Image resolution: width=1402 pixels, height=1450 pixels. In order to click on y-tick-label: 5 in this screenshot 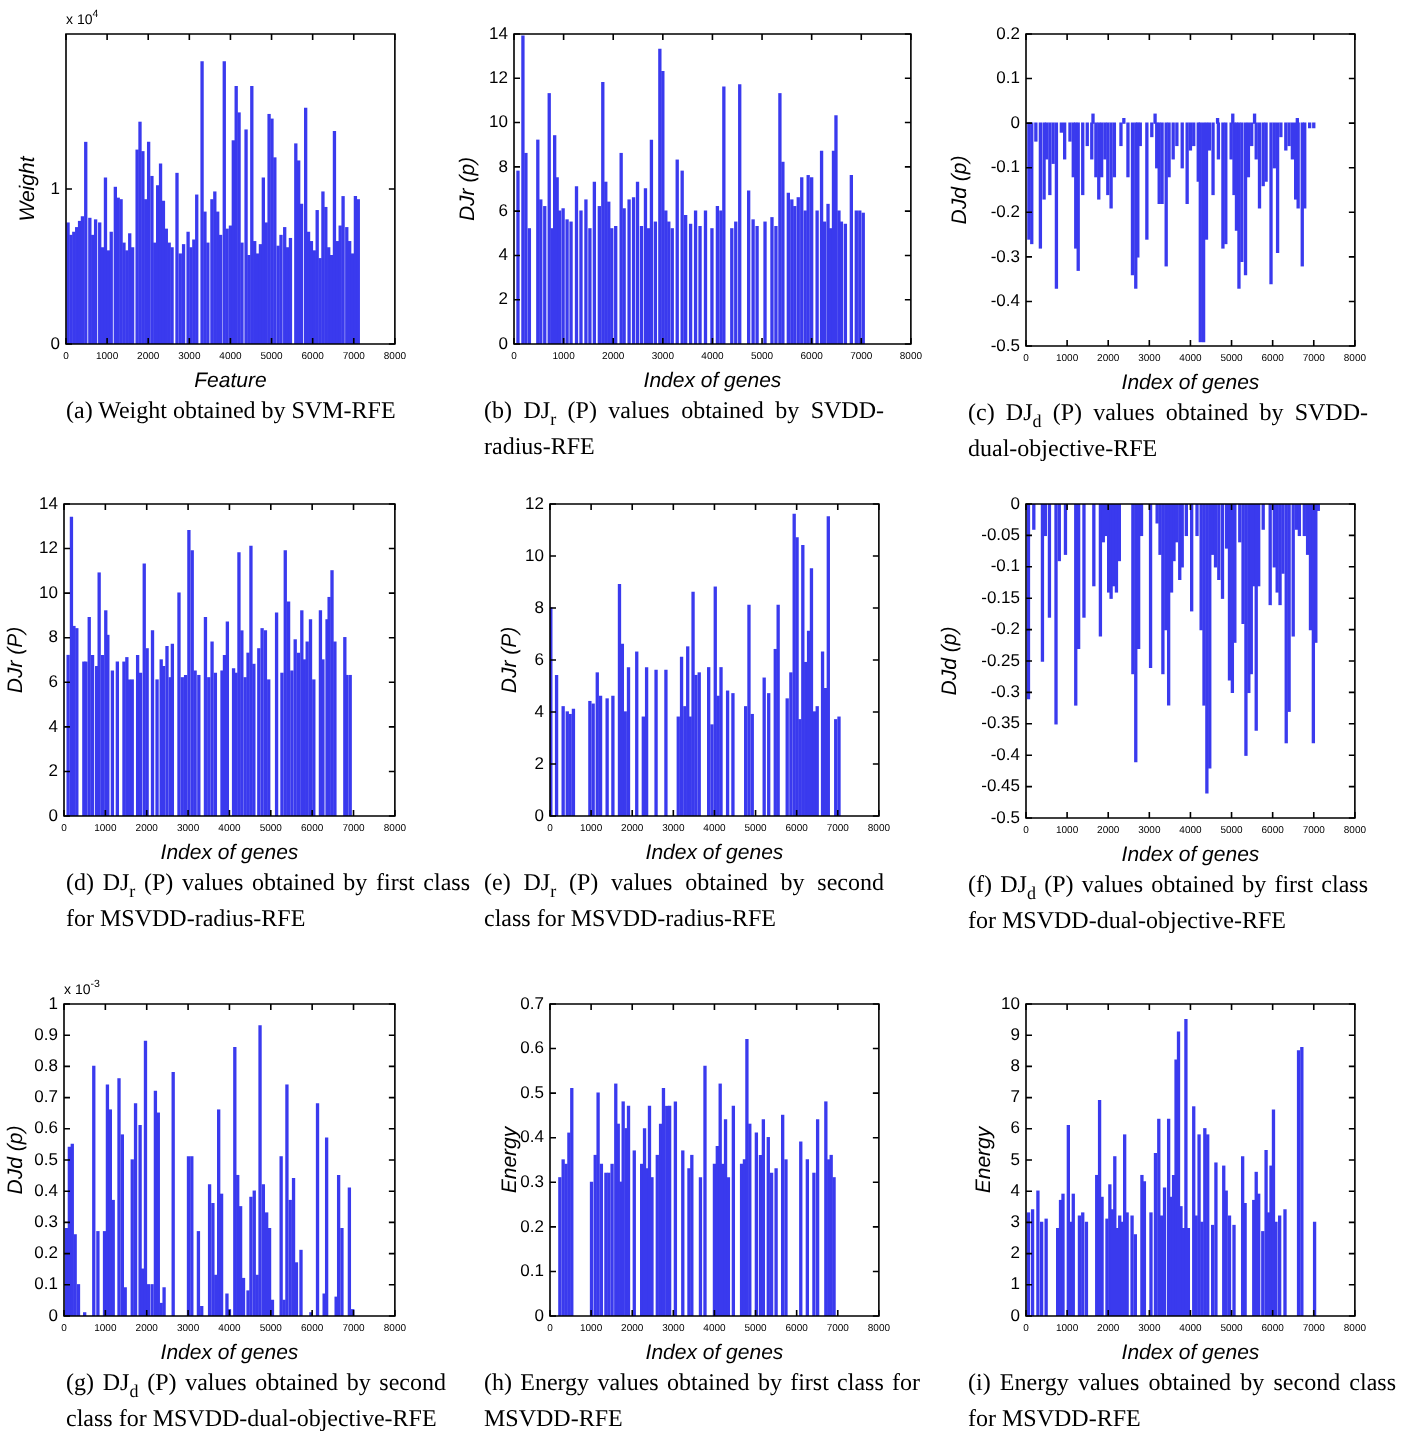, I will do `click(1015, 1158)`.